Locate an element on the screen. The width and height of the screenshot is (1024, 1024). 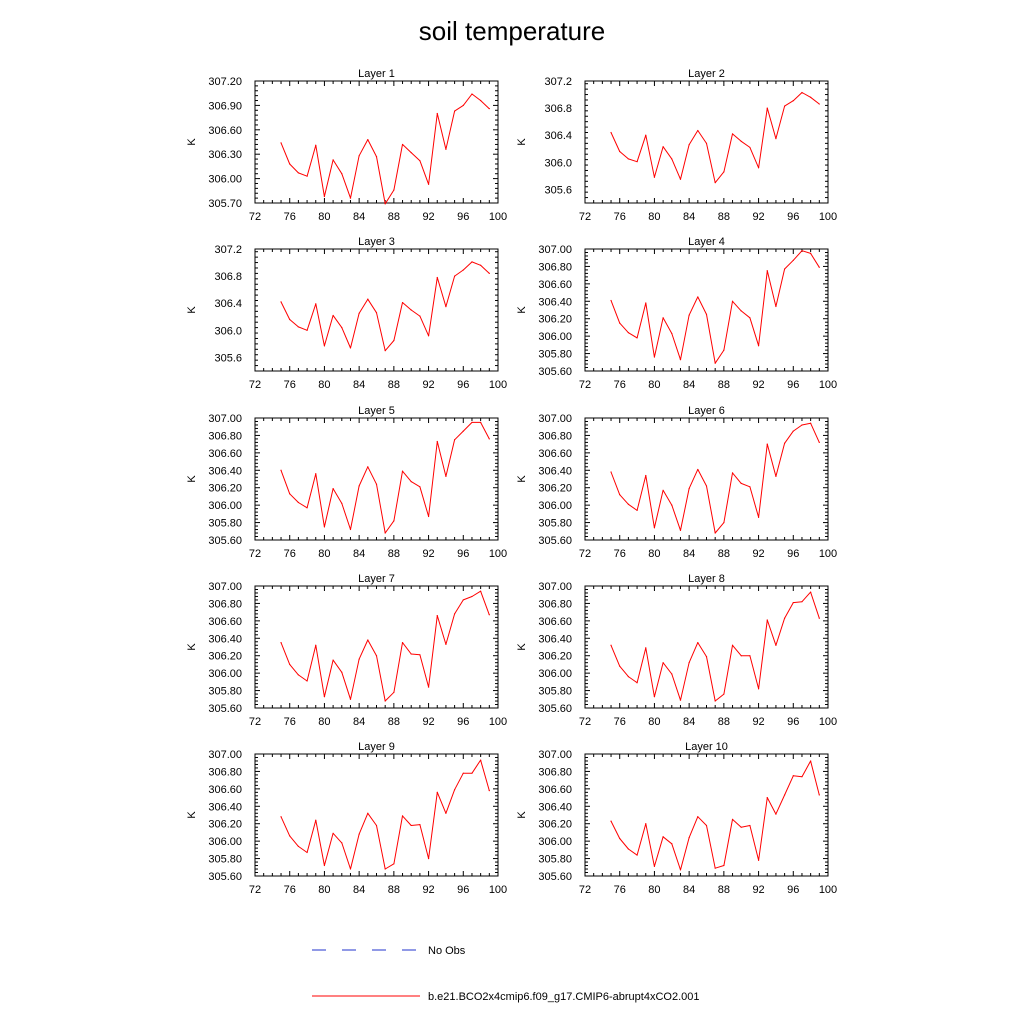
y-tick-label: 307.2 is located at coordinates (228, 250).